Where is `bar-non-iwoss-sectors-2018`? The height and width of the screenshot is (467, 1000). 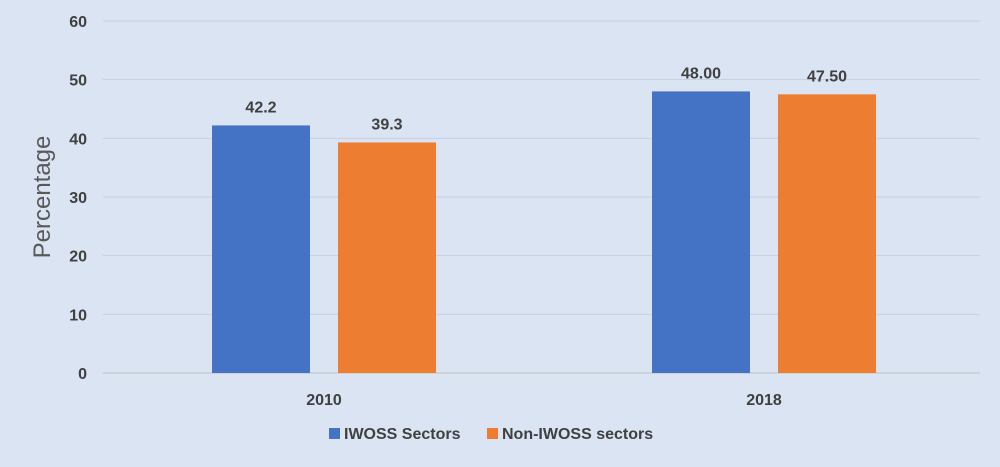 bar-non-iwoss-sectors-2018 is located at coordinates (827, 233).